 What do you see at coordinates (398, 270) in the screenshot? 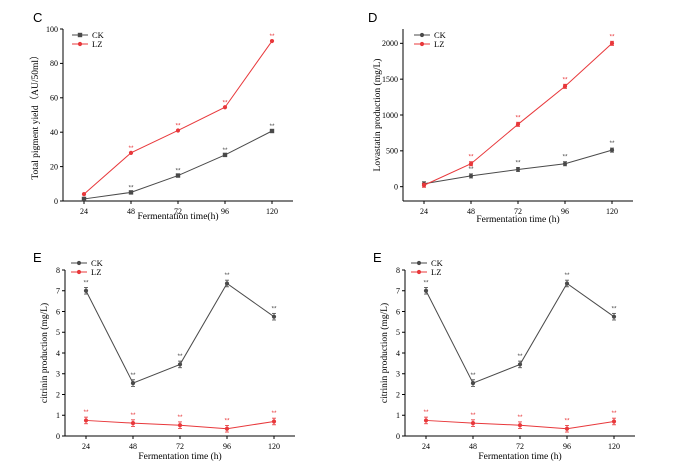
I see `y-tick-label: 8` at bounding box center [398, 270].